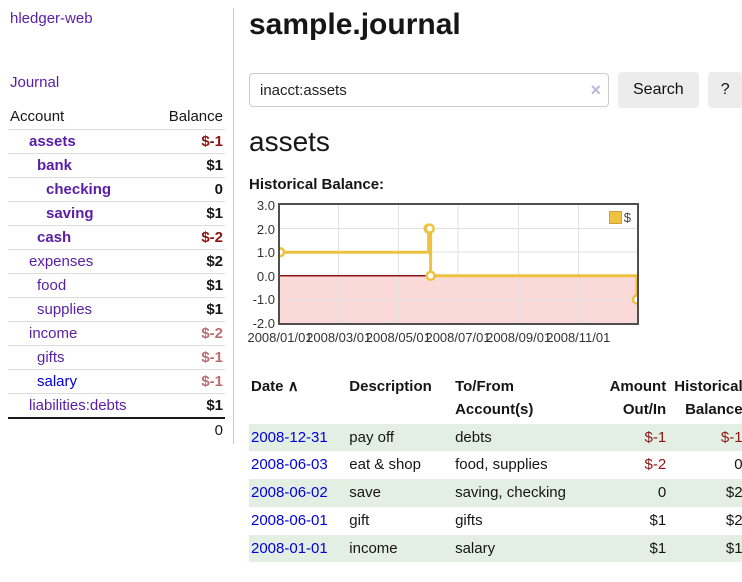 This screenshot has height=582, width=742. I want to click on transaction-date-link: 2008-06-02, so click(289, 492).